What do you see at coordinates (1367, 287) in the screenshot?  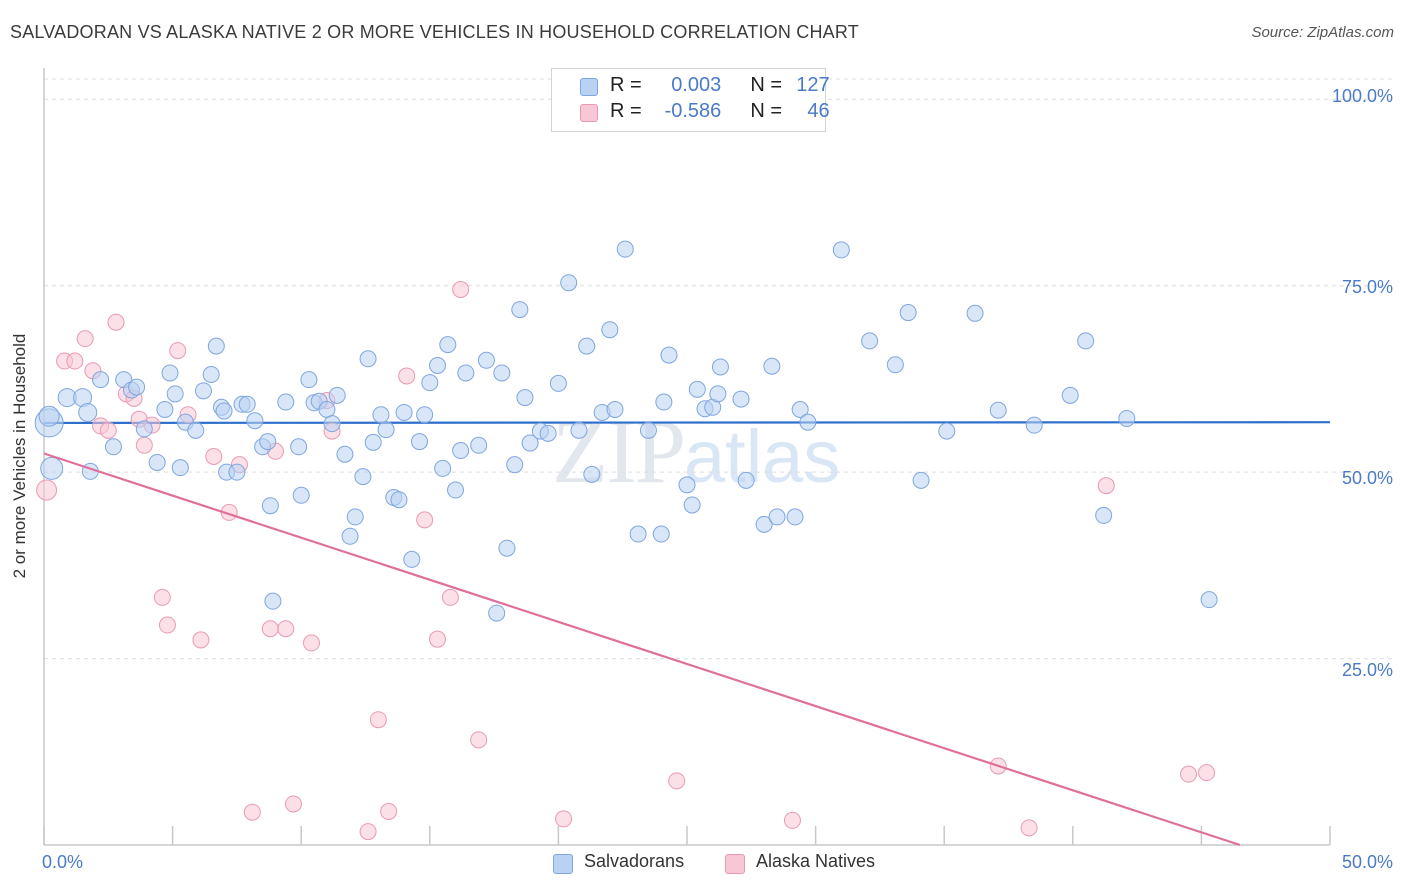 I see `y-tick-label-75: 75.0%` at bounding box center [1367, 287].